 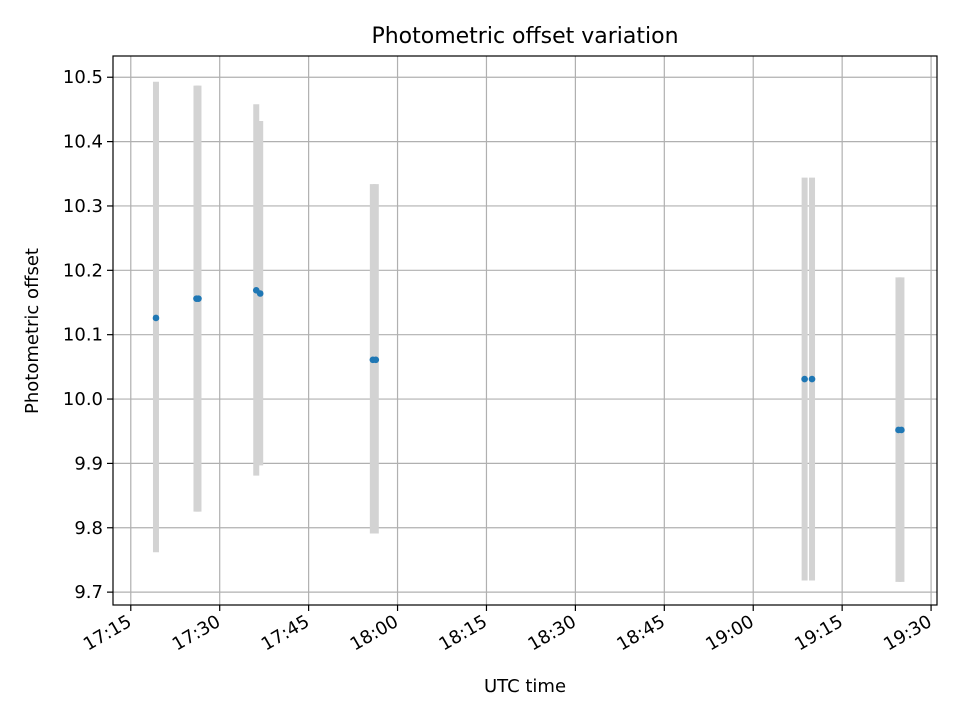 I want to click on y-axis: 9.7 9.8 9.9 10.0 10.1 10.2 10.3 10.4 10.5, so click(x=88, y=335).